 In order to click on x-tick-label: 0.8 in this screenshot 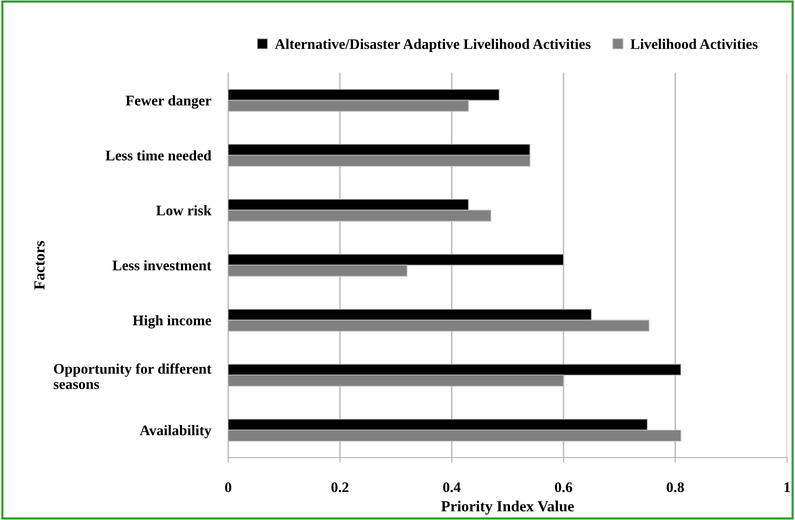, I will do `click(675, 487)`.